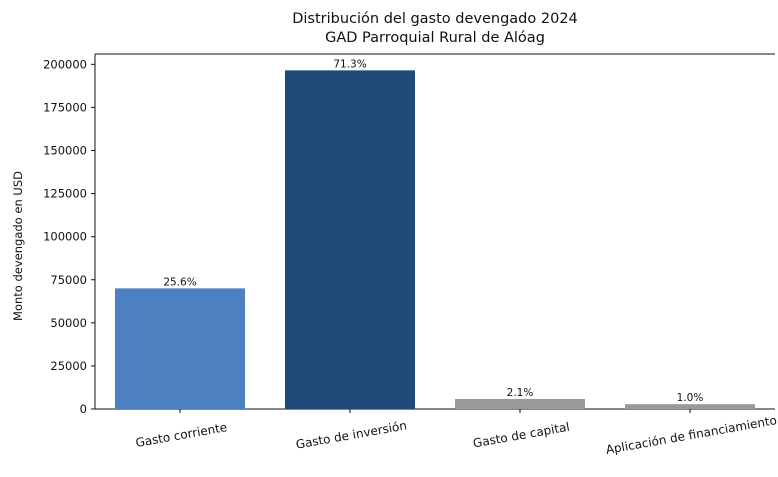 The height and width of the screenshot is (477, 778). I want to click on y-tick-label: 175000, so click(65, 107).